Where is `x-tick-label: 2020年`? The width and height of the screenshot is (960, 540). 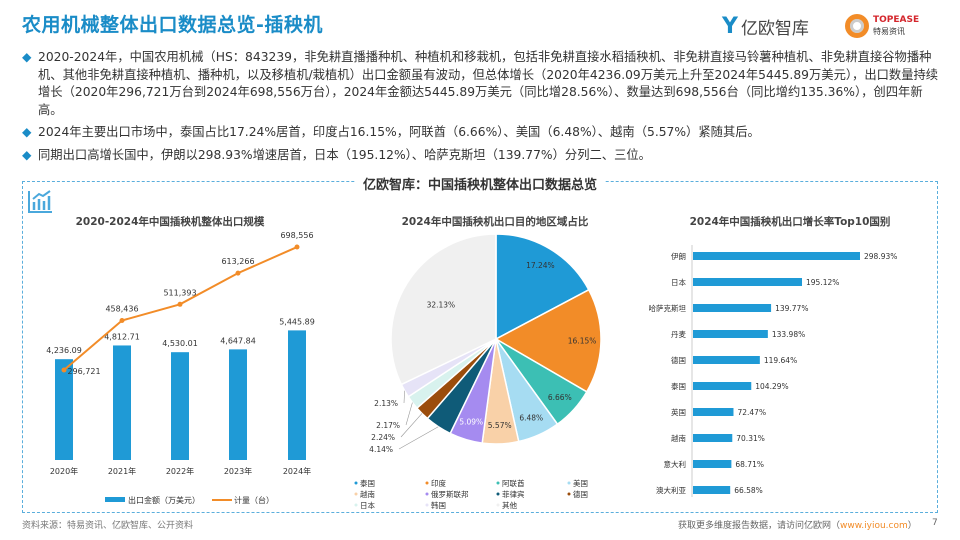
x-tick-label: 2020年 is located at coordinates (64, 471).